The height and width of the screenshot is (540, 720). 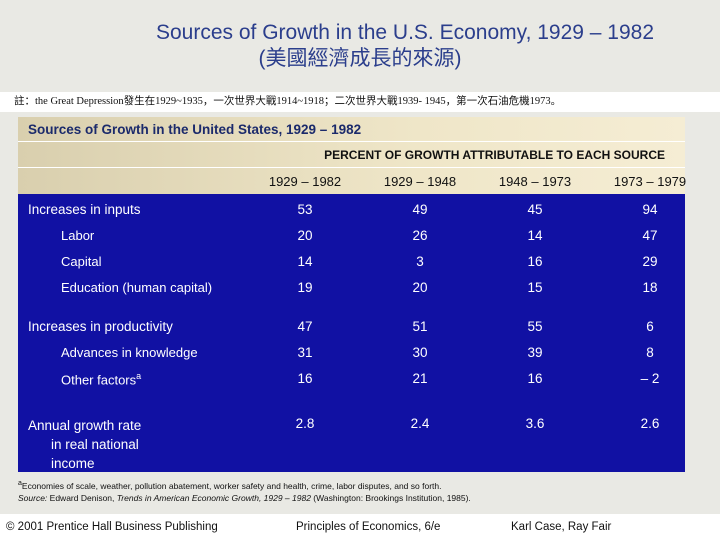 What do you see at coordinates (351, 356) in the screenshot?
I see `table-row: Advances in knowledge 31 30 39 8` at bounding box center [351, 356].